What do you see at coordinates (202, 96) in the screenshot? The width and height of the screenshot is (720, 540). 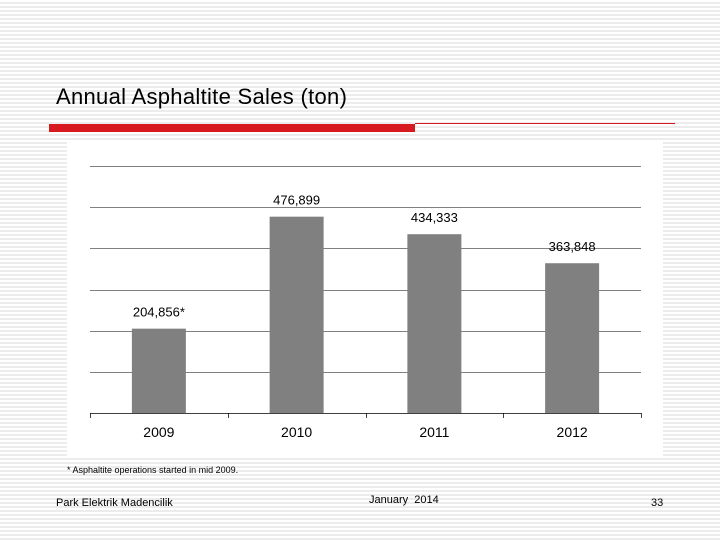 I see `slide-title: Annual Asphaltite Sales (ton)` at bounding box center [202, 96].